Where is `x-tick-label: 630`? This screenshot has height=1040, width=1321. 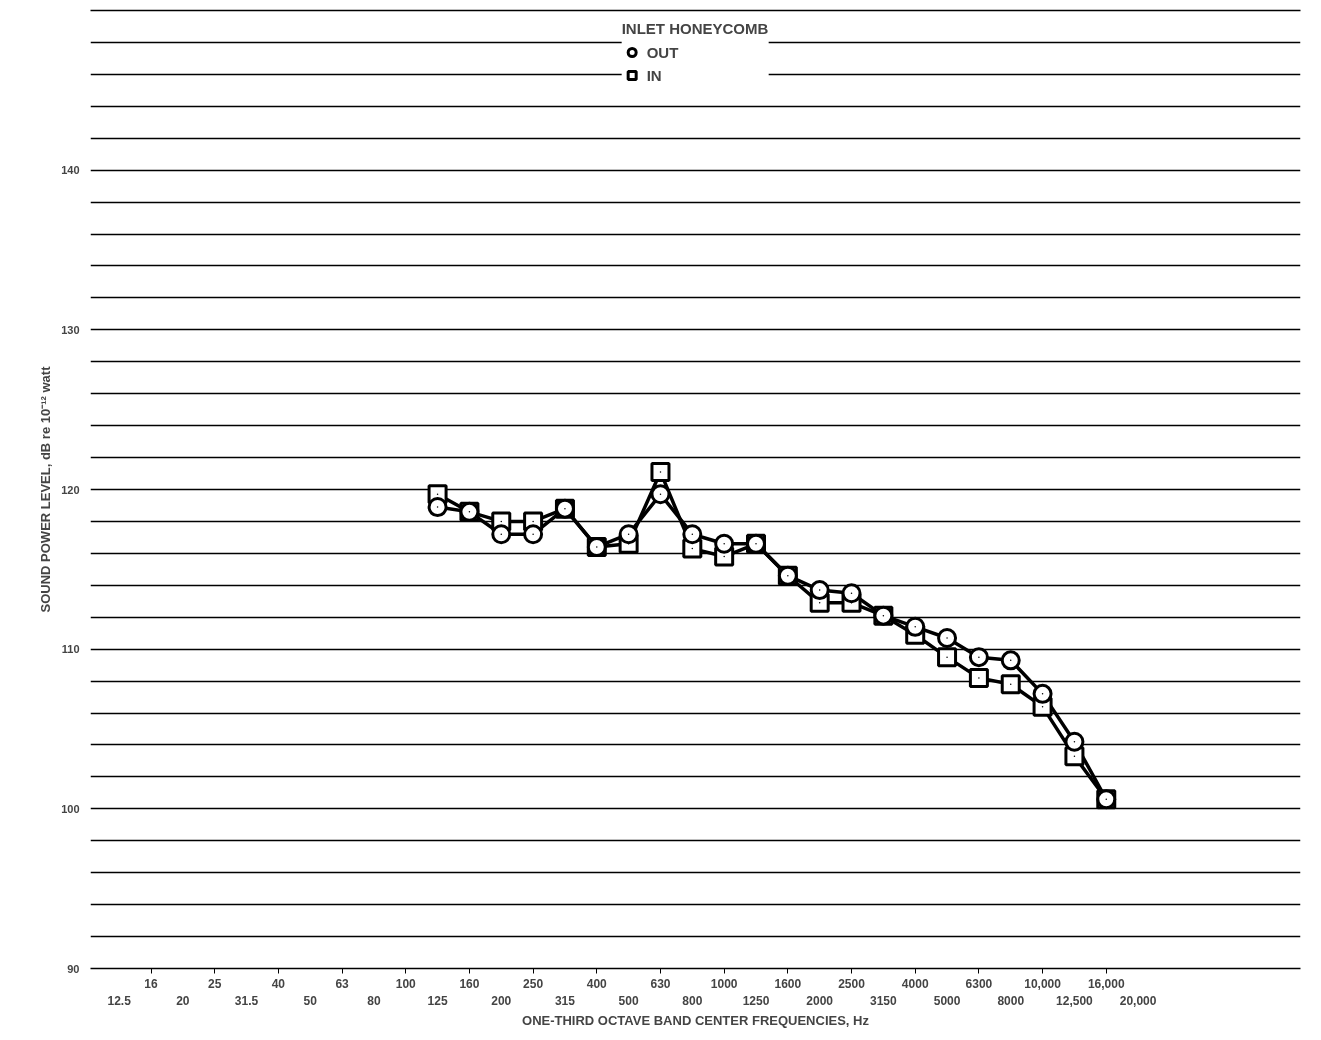
x-tick-label: 630 is located at coordinates (660, 983).